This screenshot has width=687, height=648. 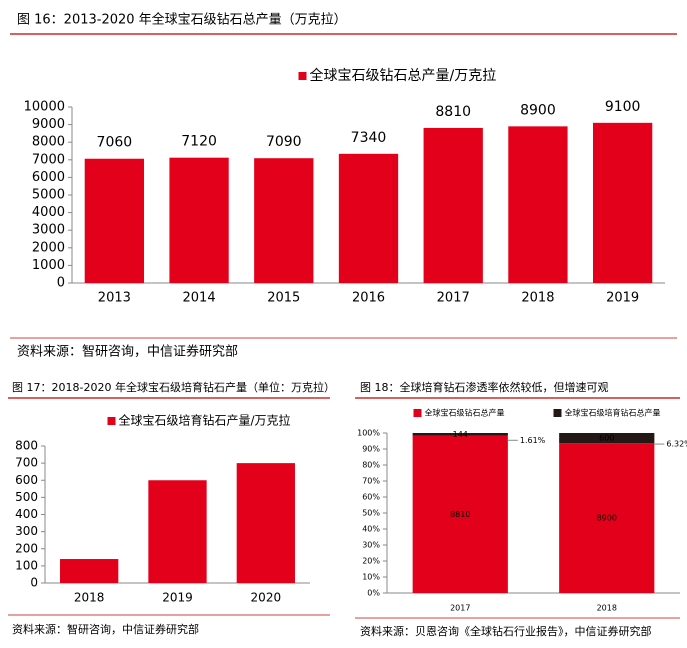 What do you see at coordinates (48, 265) in the screenshot?
I see `y-tick-label: 1000` at bounding box center [48, 265].